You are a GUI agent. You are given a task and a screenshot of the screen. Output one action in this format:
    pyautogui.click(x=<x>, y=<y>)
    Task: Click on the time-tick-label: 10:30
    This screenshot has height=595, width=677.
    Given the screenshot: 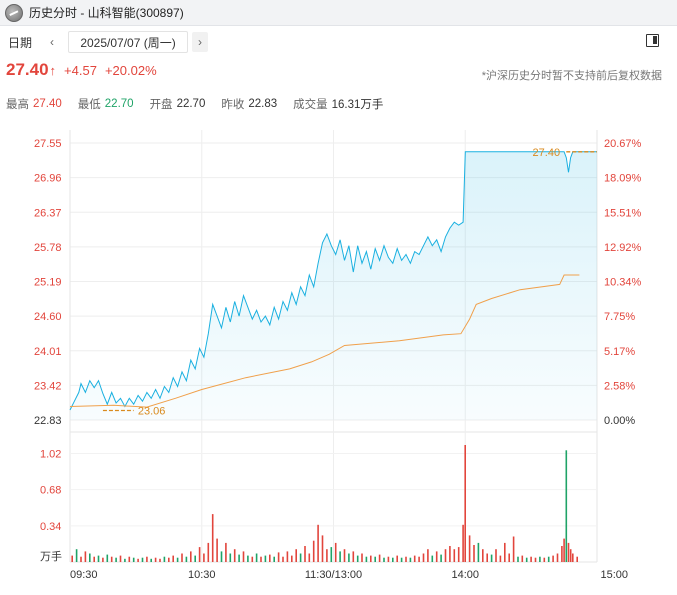 What is the action you would take?
    pyautogui.click(x=202, y=575)
    